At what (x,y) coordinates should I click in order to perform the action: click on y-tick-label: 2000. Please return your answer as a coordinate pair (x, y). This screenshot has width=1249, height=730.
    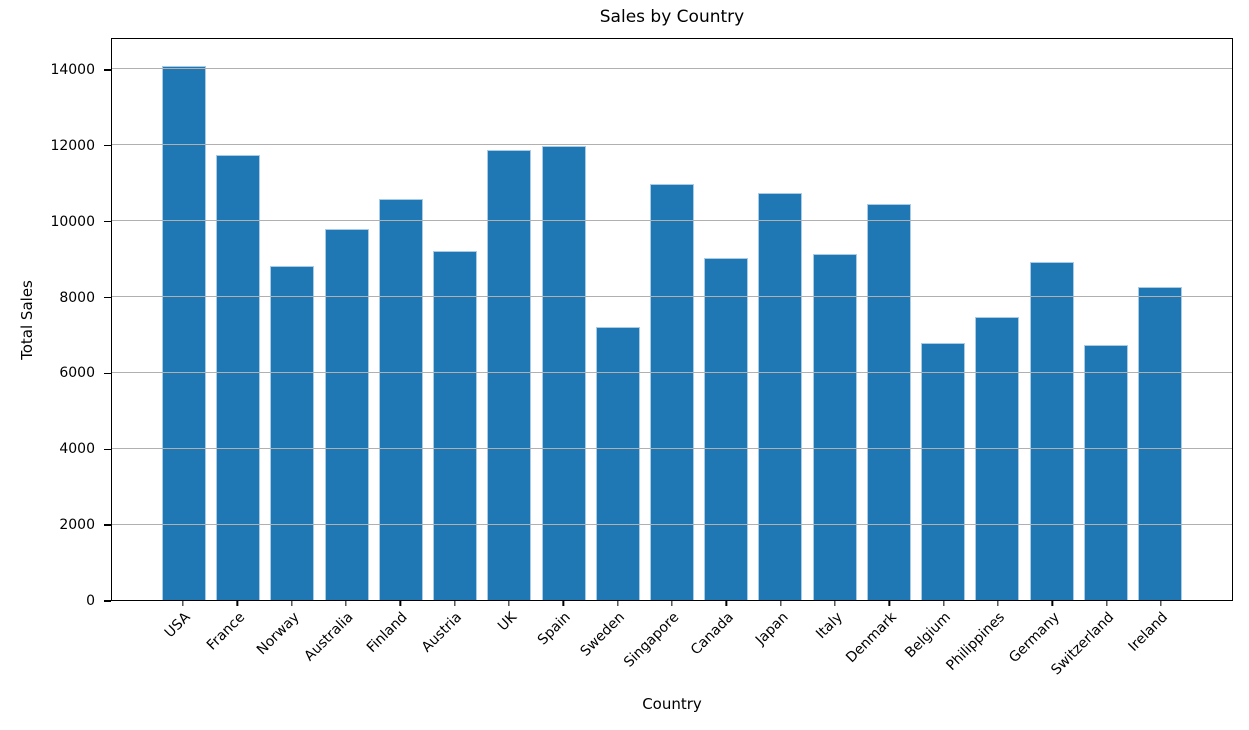
    Looking at the image, I should click on (77, 525).